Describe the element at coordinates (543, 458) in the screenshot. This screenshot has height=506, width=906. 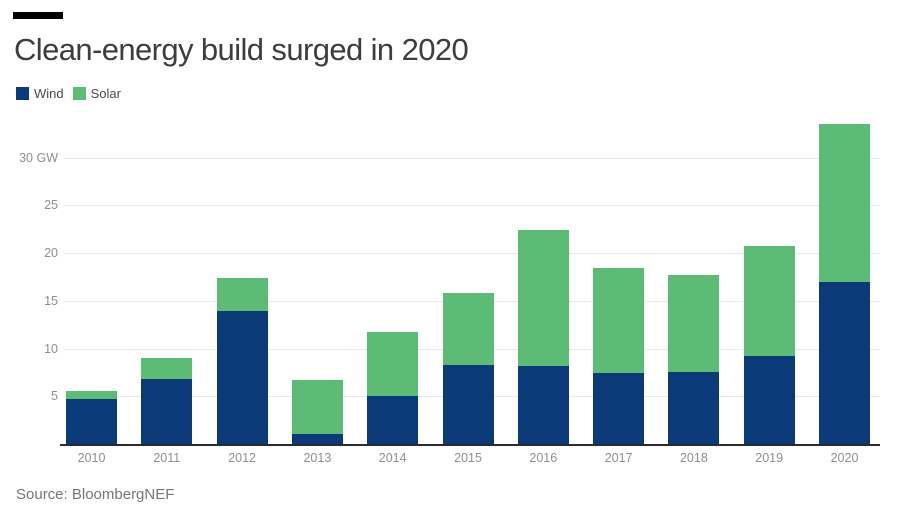
I see `x-tick-label-2016: 2016` at that location.